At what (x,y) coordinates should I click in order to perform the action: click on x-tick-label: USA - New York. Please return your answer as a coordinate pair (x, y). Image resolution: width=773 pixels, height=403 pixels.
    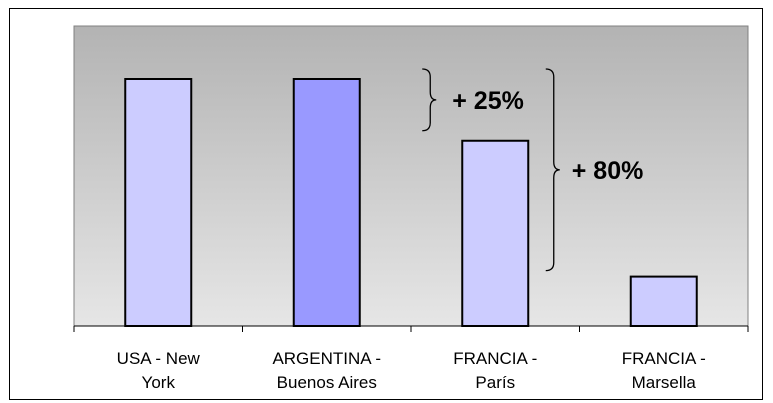
    Looking at the image, I should click on (159, 370).